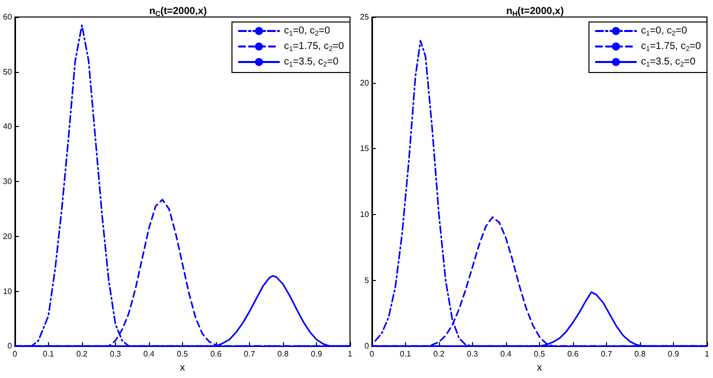 This screenshot has width=713, height=378. I want to click on y-tick-label: 25, so click(365, 17).